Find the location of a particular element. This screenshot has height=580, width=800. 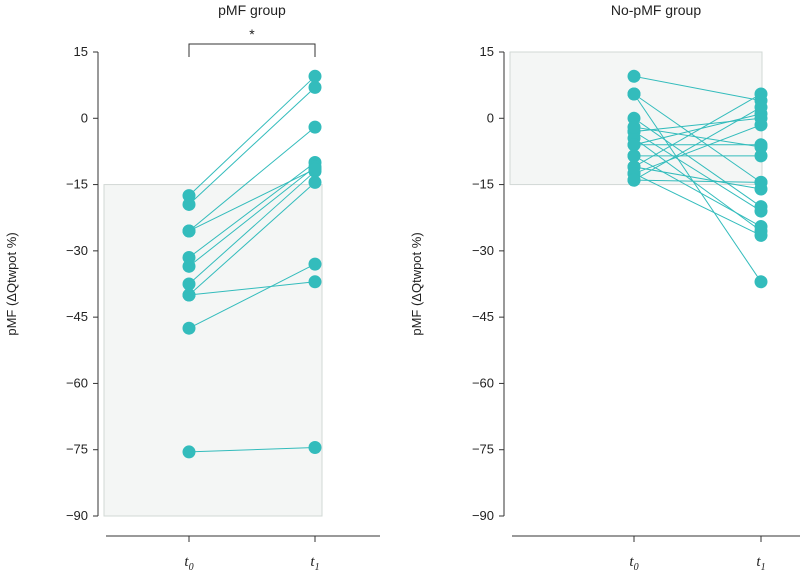

chart-title: No-pMF group is located at coordinates (656, 10).